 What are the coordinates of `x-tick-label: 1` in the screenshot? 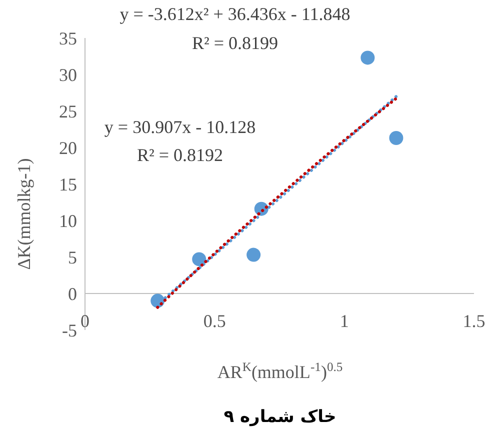 It's located at (344, 321).